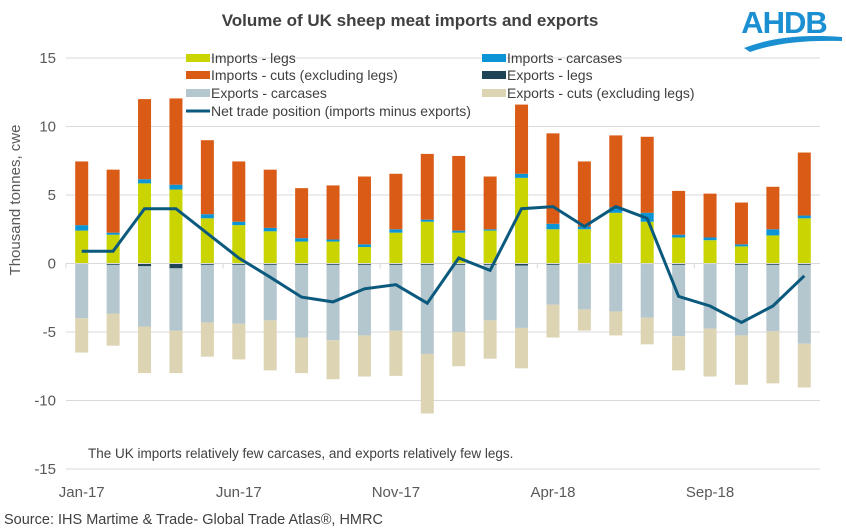 The width and height of the screenshot is (846, 530). I want to click on x-tick-label: Sep-18, so click(710, 492).